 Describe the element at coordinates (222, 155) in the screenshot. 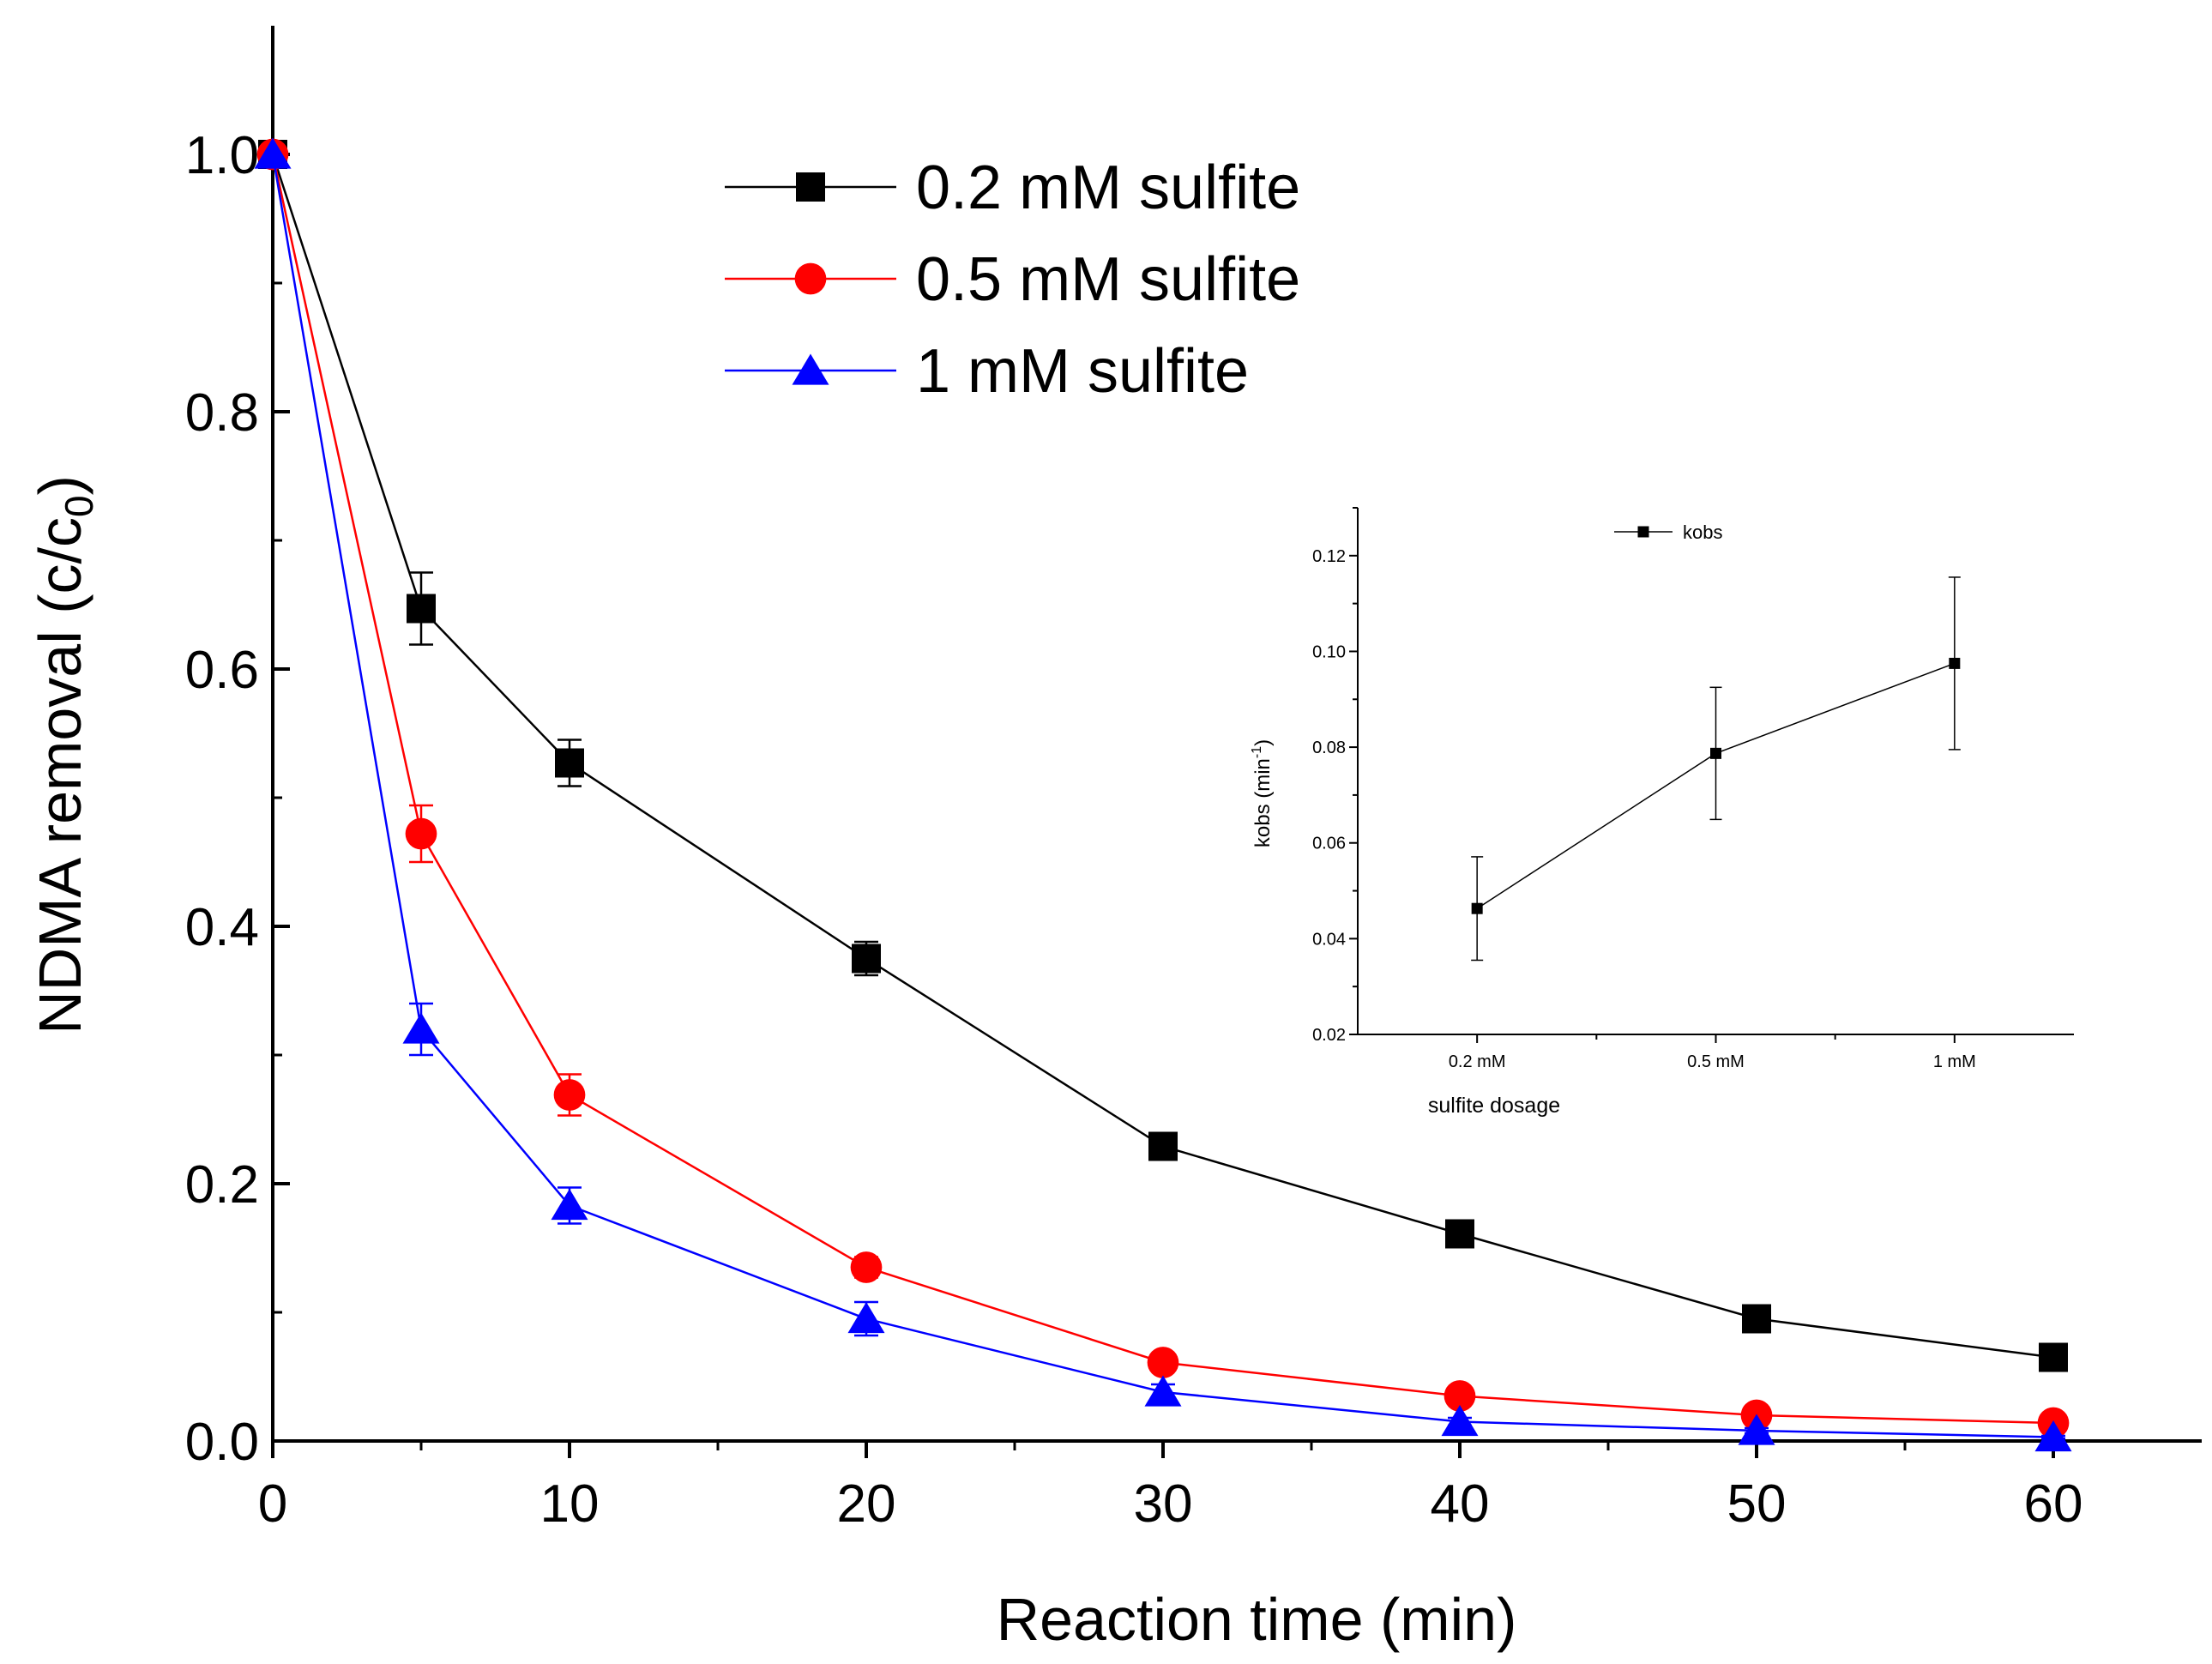

I see `y-tick-label: 1.0` at that location.